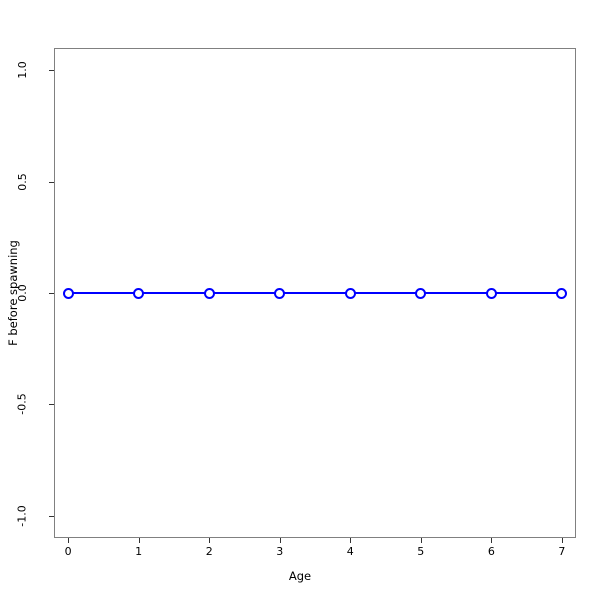 The image size is (600, 600). I want to click on y-axis-tick-label: -1.0, so click(22, 515).